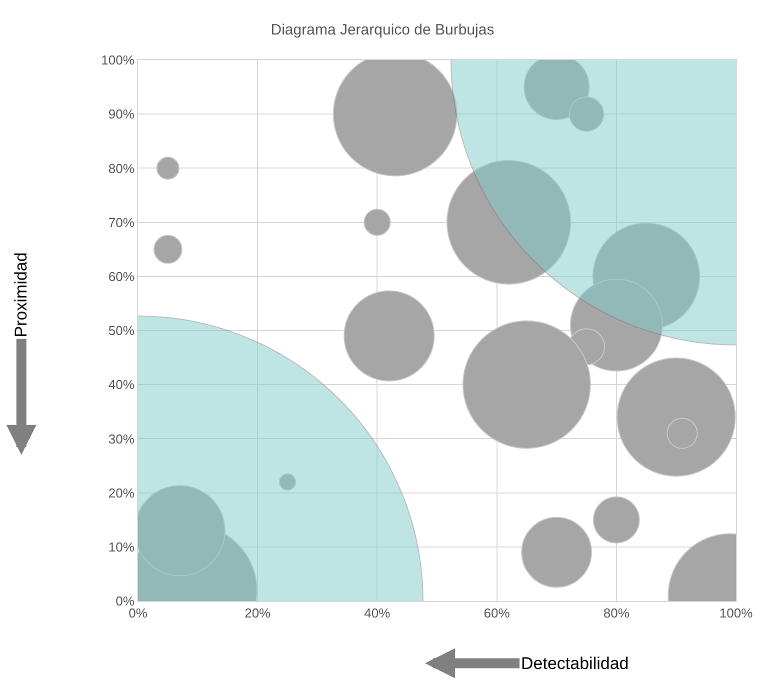  I want to click on x-axis-title: Detectabilidad, so click(575, 663).